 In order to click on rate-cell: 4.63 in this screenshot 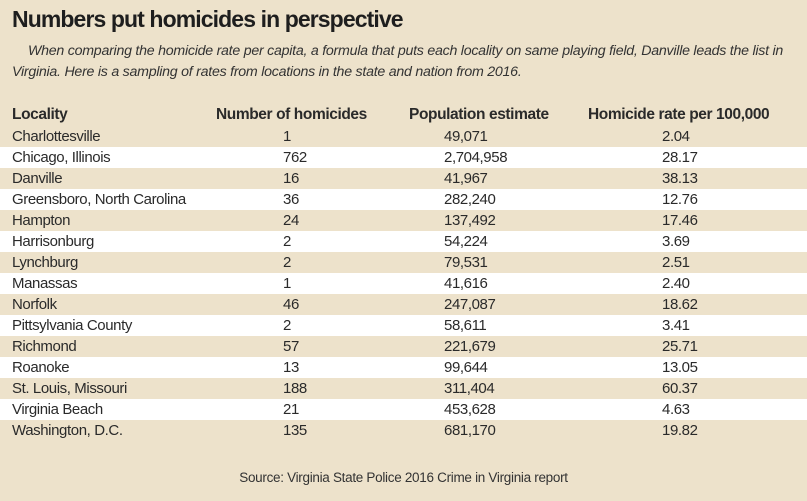, I will do `click(676, 409)`.